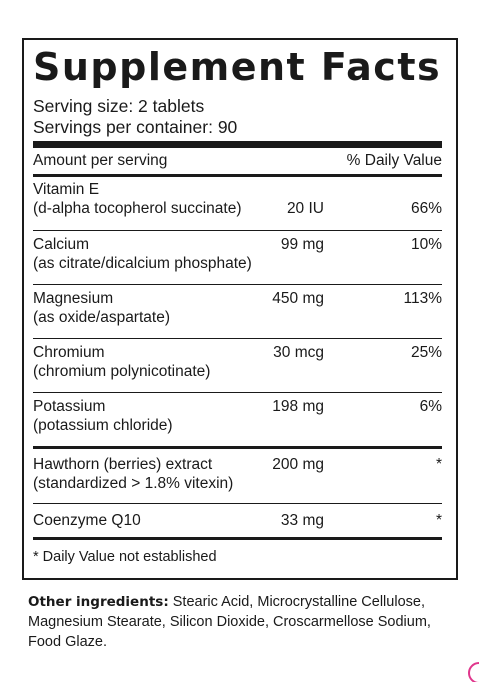 This screenshot has height=682, width=479. Describe the element at coordinates (237, 419) in the screenshot. I see `nutrient-row: Potassium (potassium chloride) 198 mg 6%` at that location.